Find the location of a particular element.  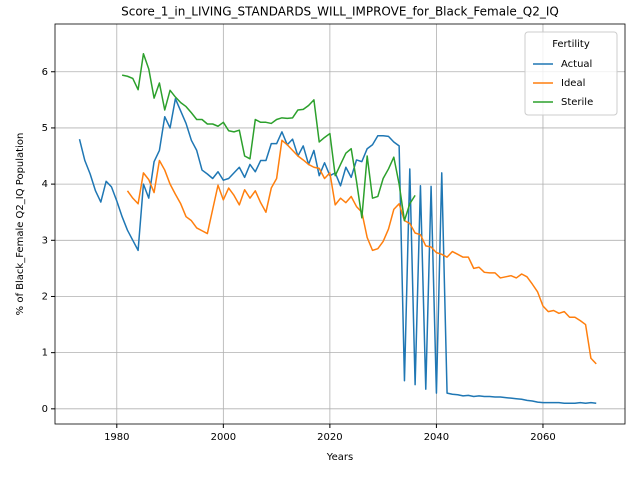

y-tick-label: 4 is located at coordinates (45, 184).